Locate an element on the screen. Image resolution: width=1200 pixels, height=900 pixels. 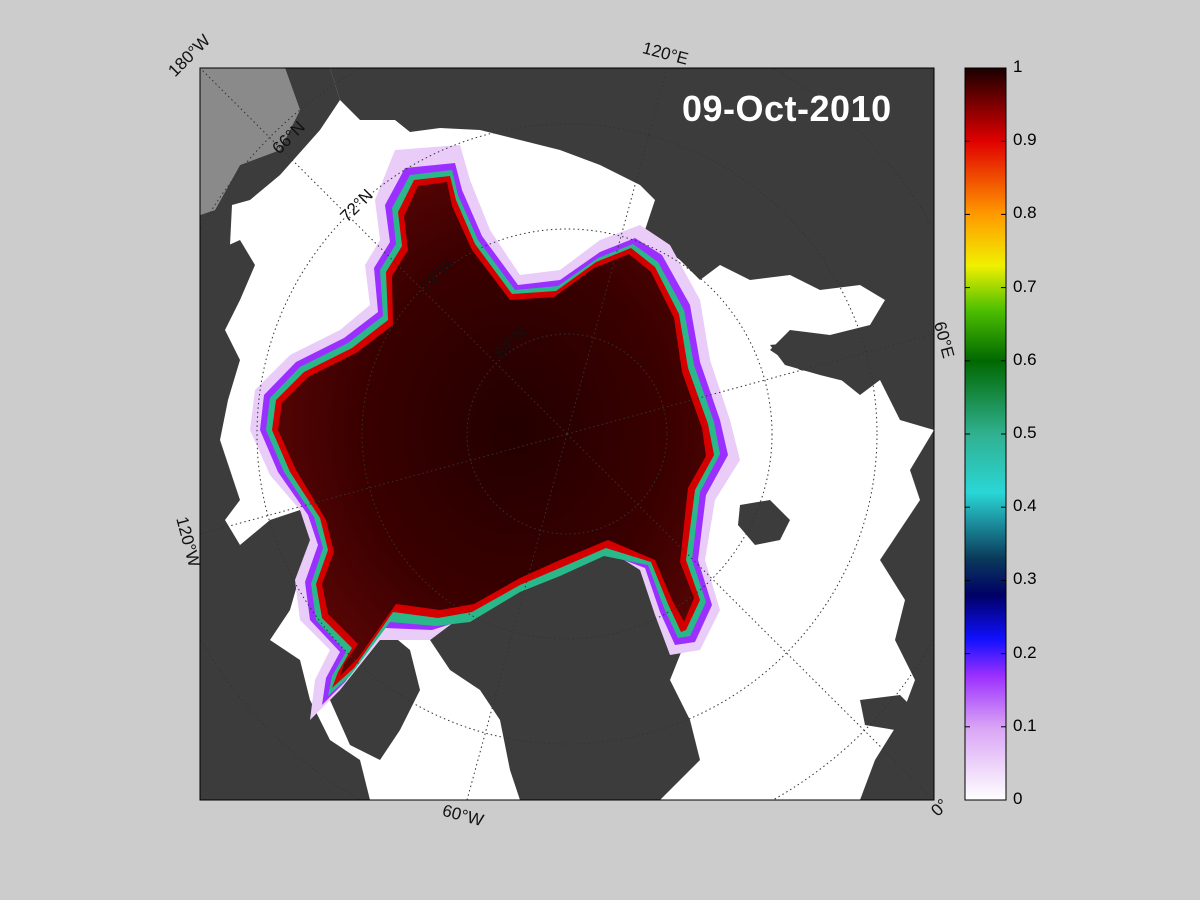
colorbar-tick-label: 1 is located at coordinates (1018, 66).